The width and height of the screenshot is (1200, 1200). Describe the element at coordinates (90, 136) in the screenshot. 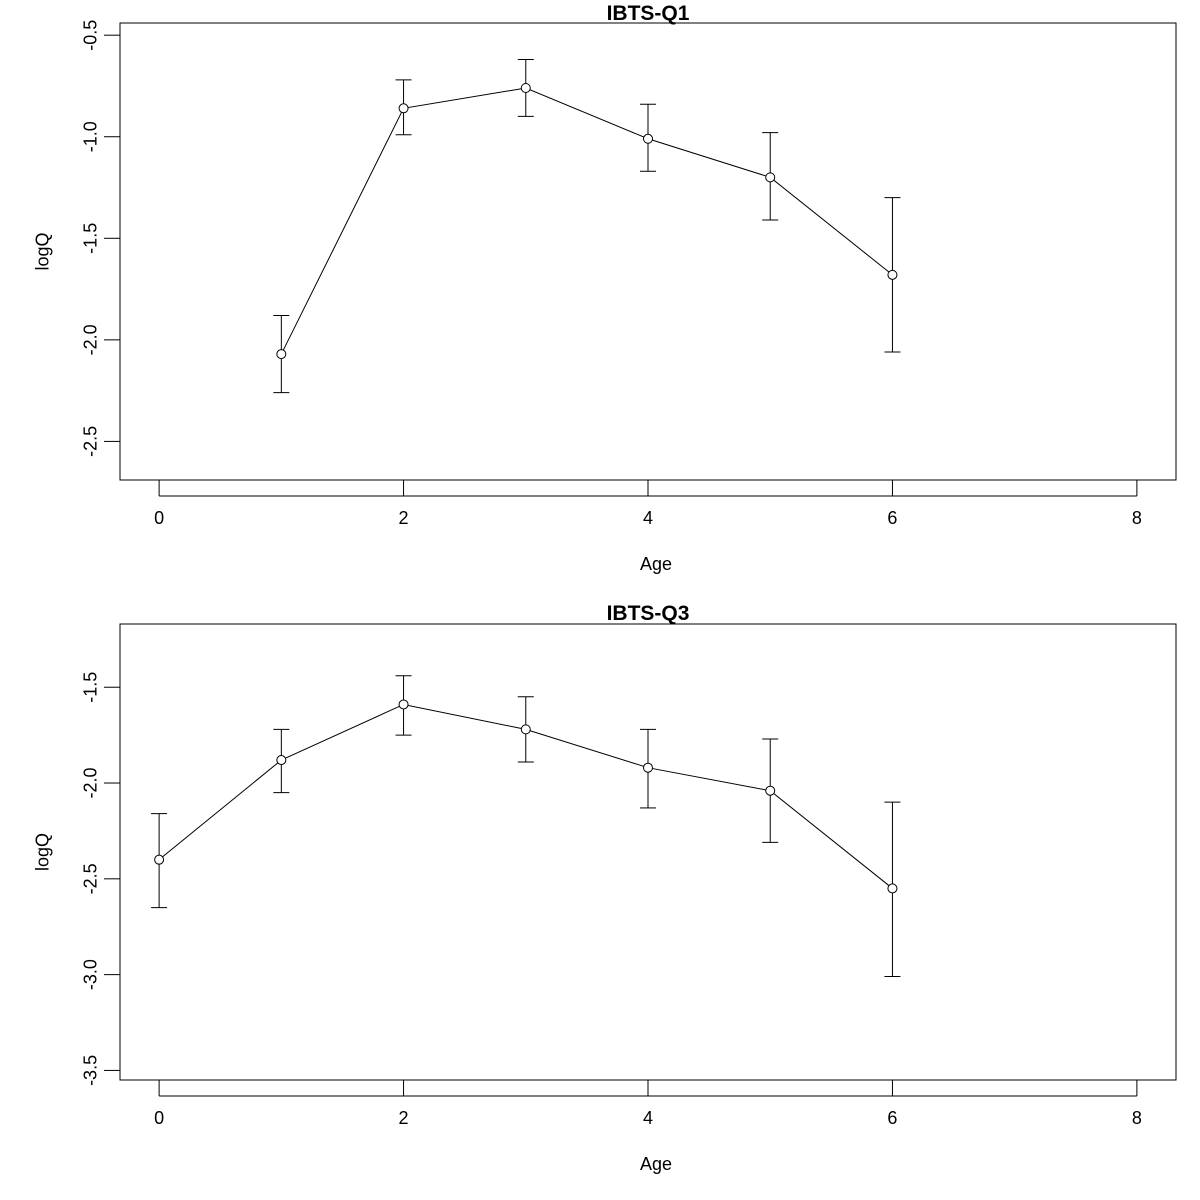

I see `y-tick-label: -1.0` at that location.